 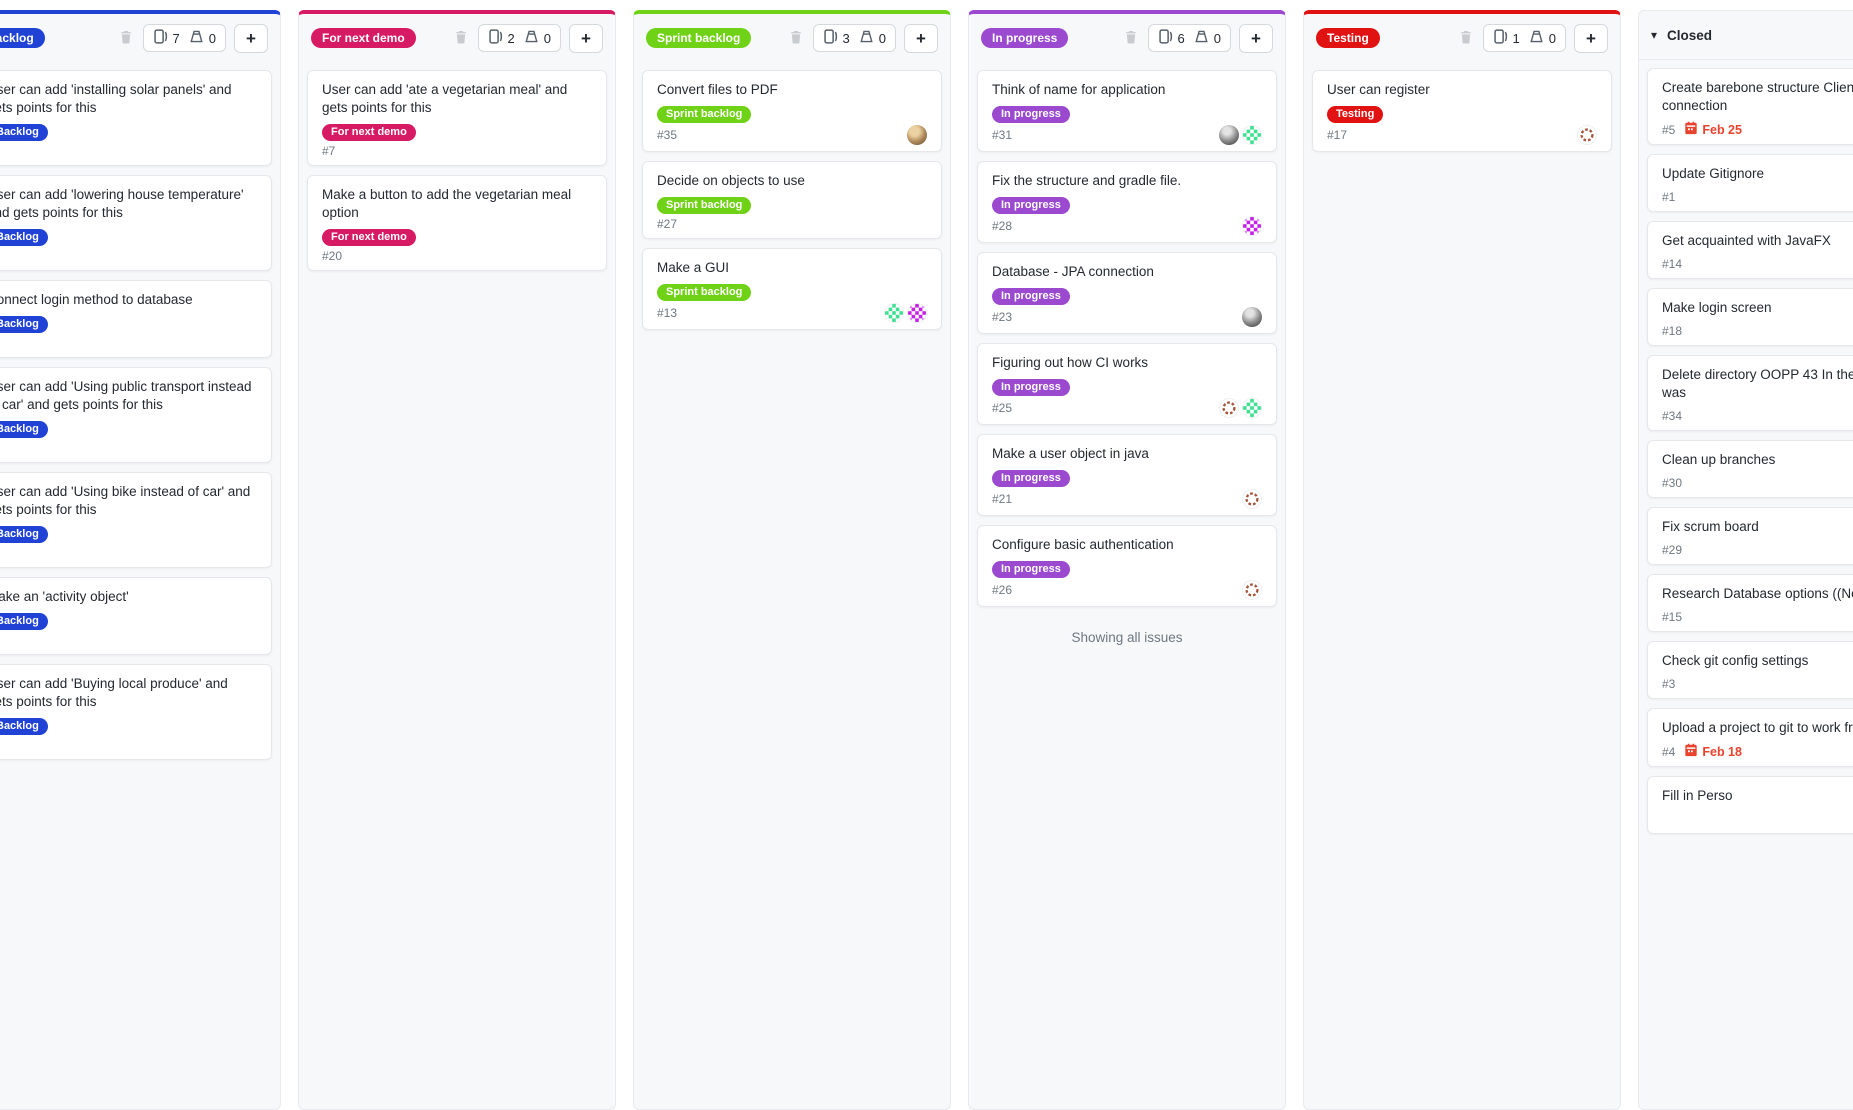 What do you see at coordinates (1746, 35) in the screenshot?
I see `column-header-closed: ▾ Closed` at bounding box center [1746, 35].